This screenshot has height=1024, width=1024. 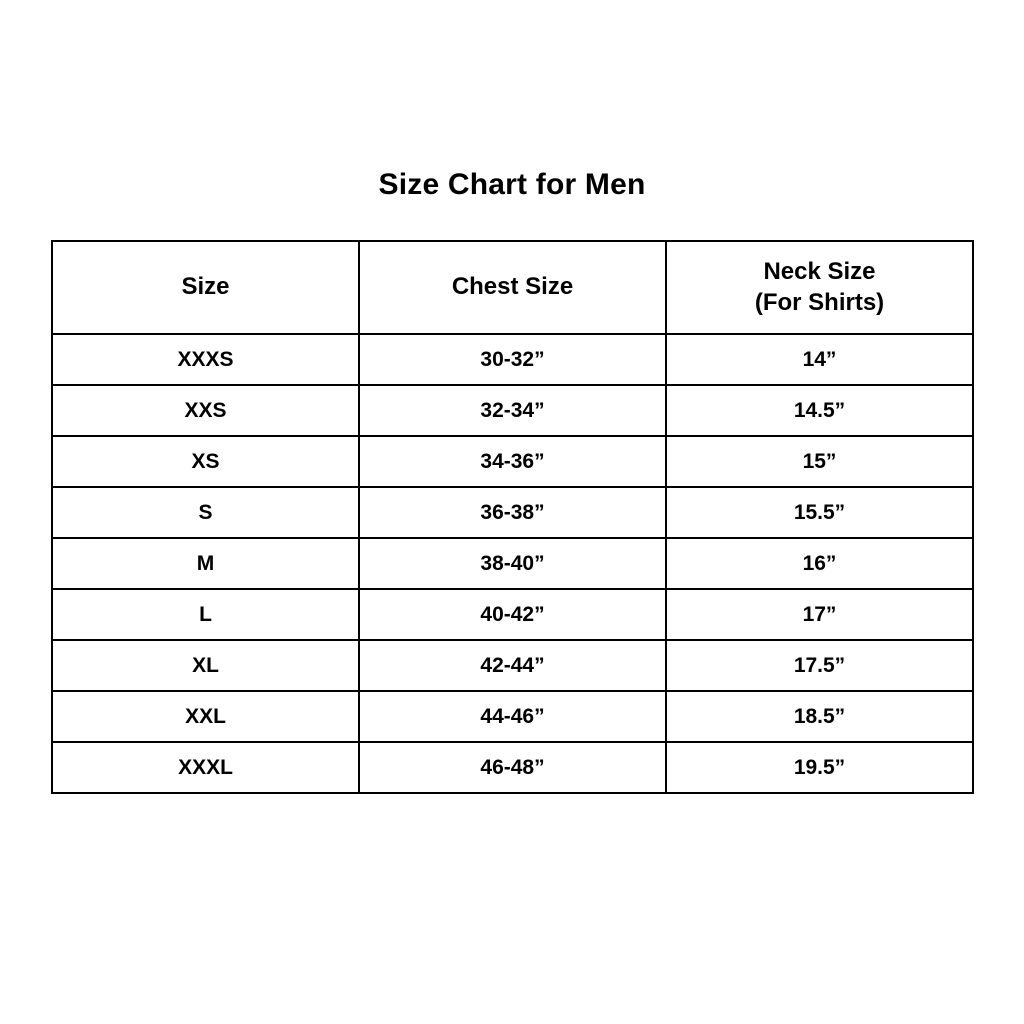 I want to click on table-row: S 36-38” 15.5”, so click(x=512, y=512).